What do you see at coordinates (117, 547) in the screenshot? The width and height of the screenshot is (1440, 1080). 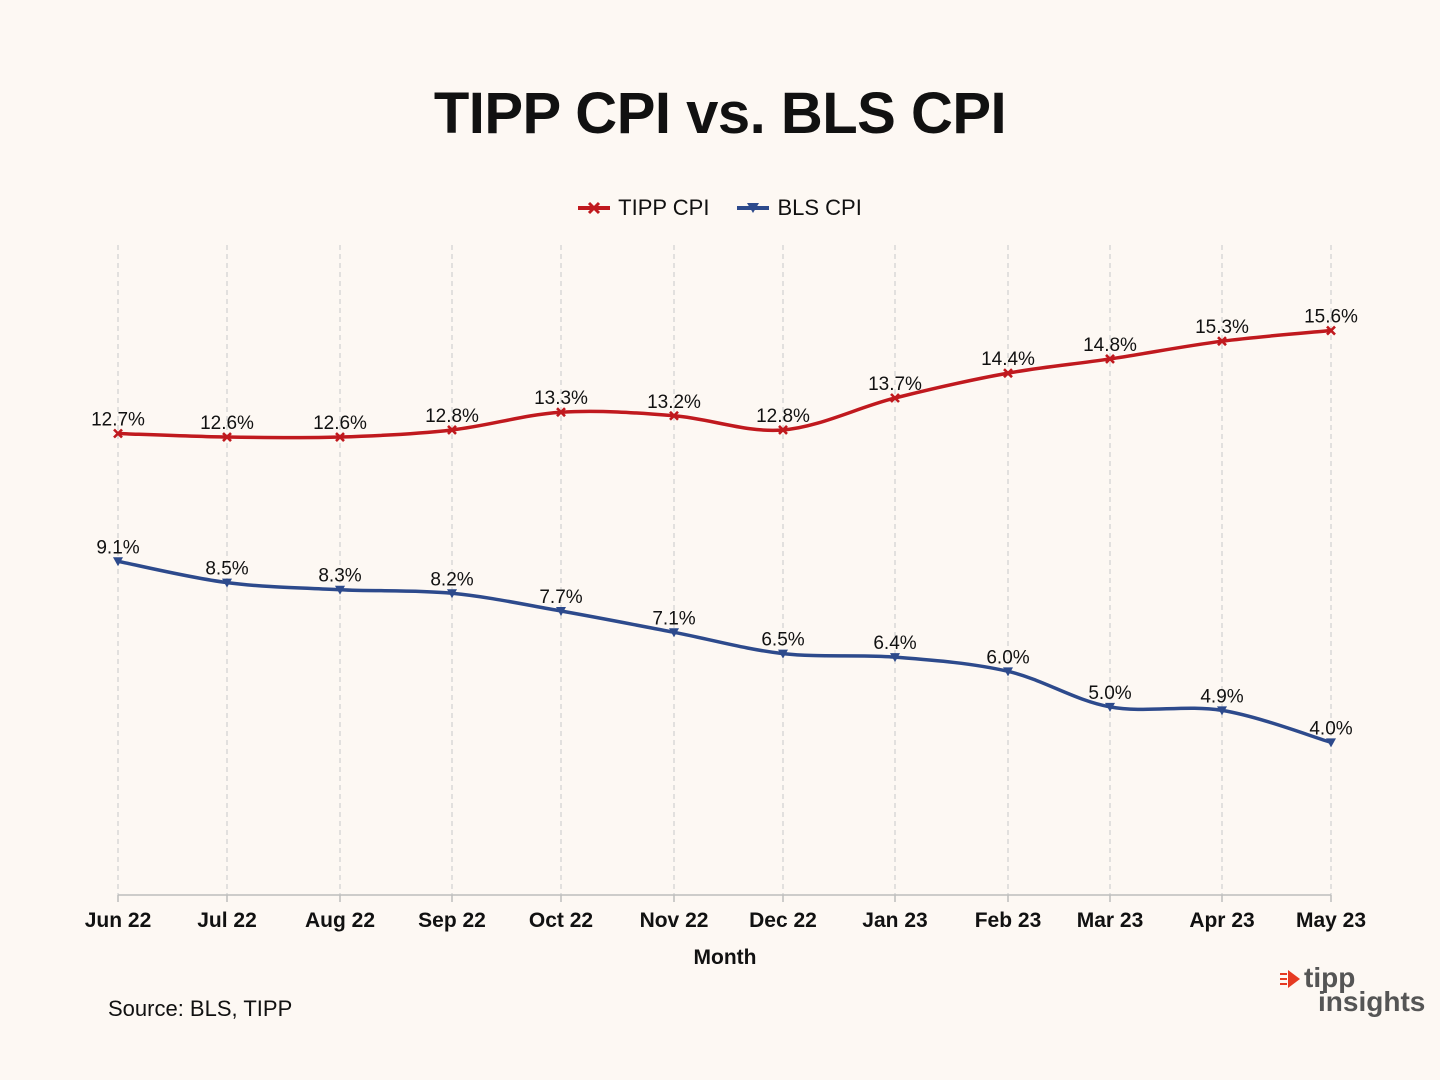 I see `data-label: 9.1%` at bounding box center [117, 547].